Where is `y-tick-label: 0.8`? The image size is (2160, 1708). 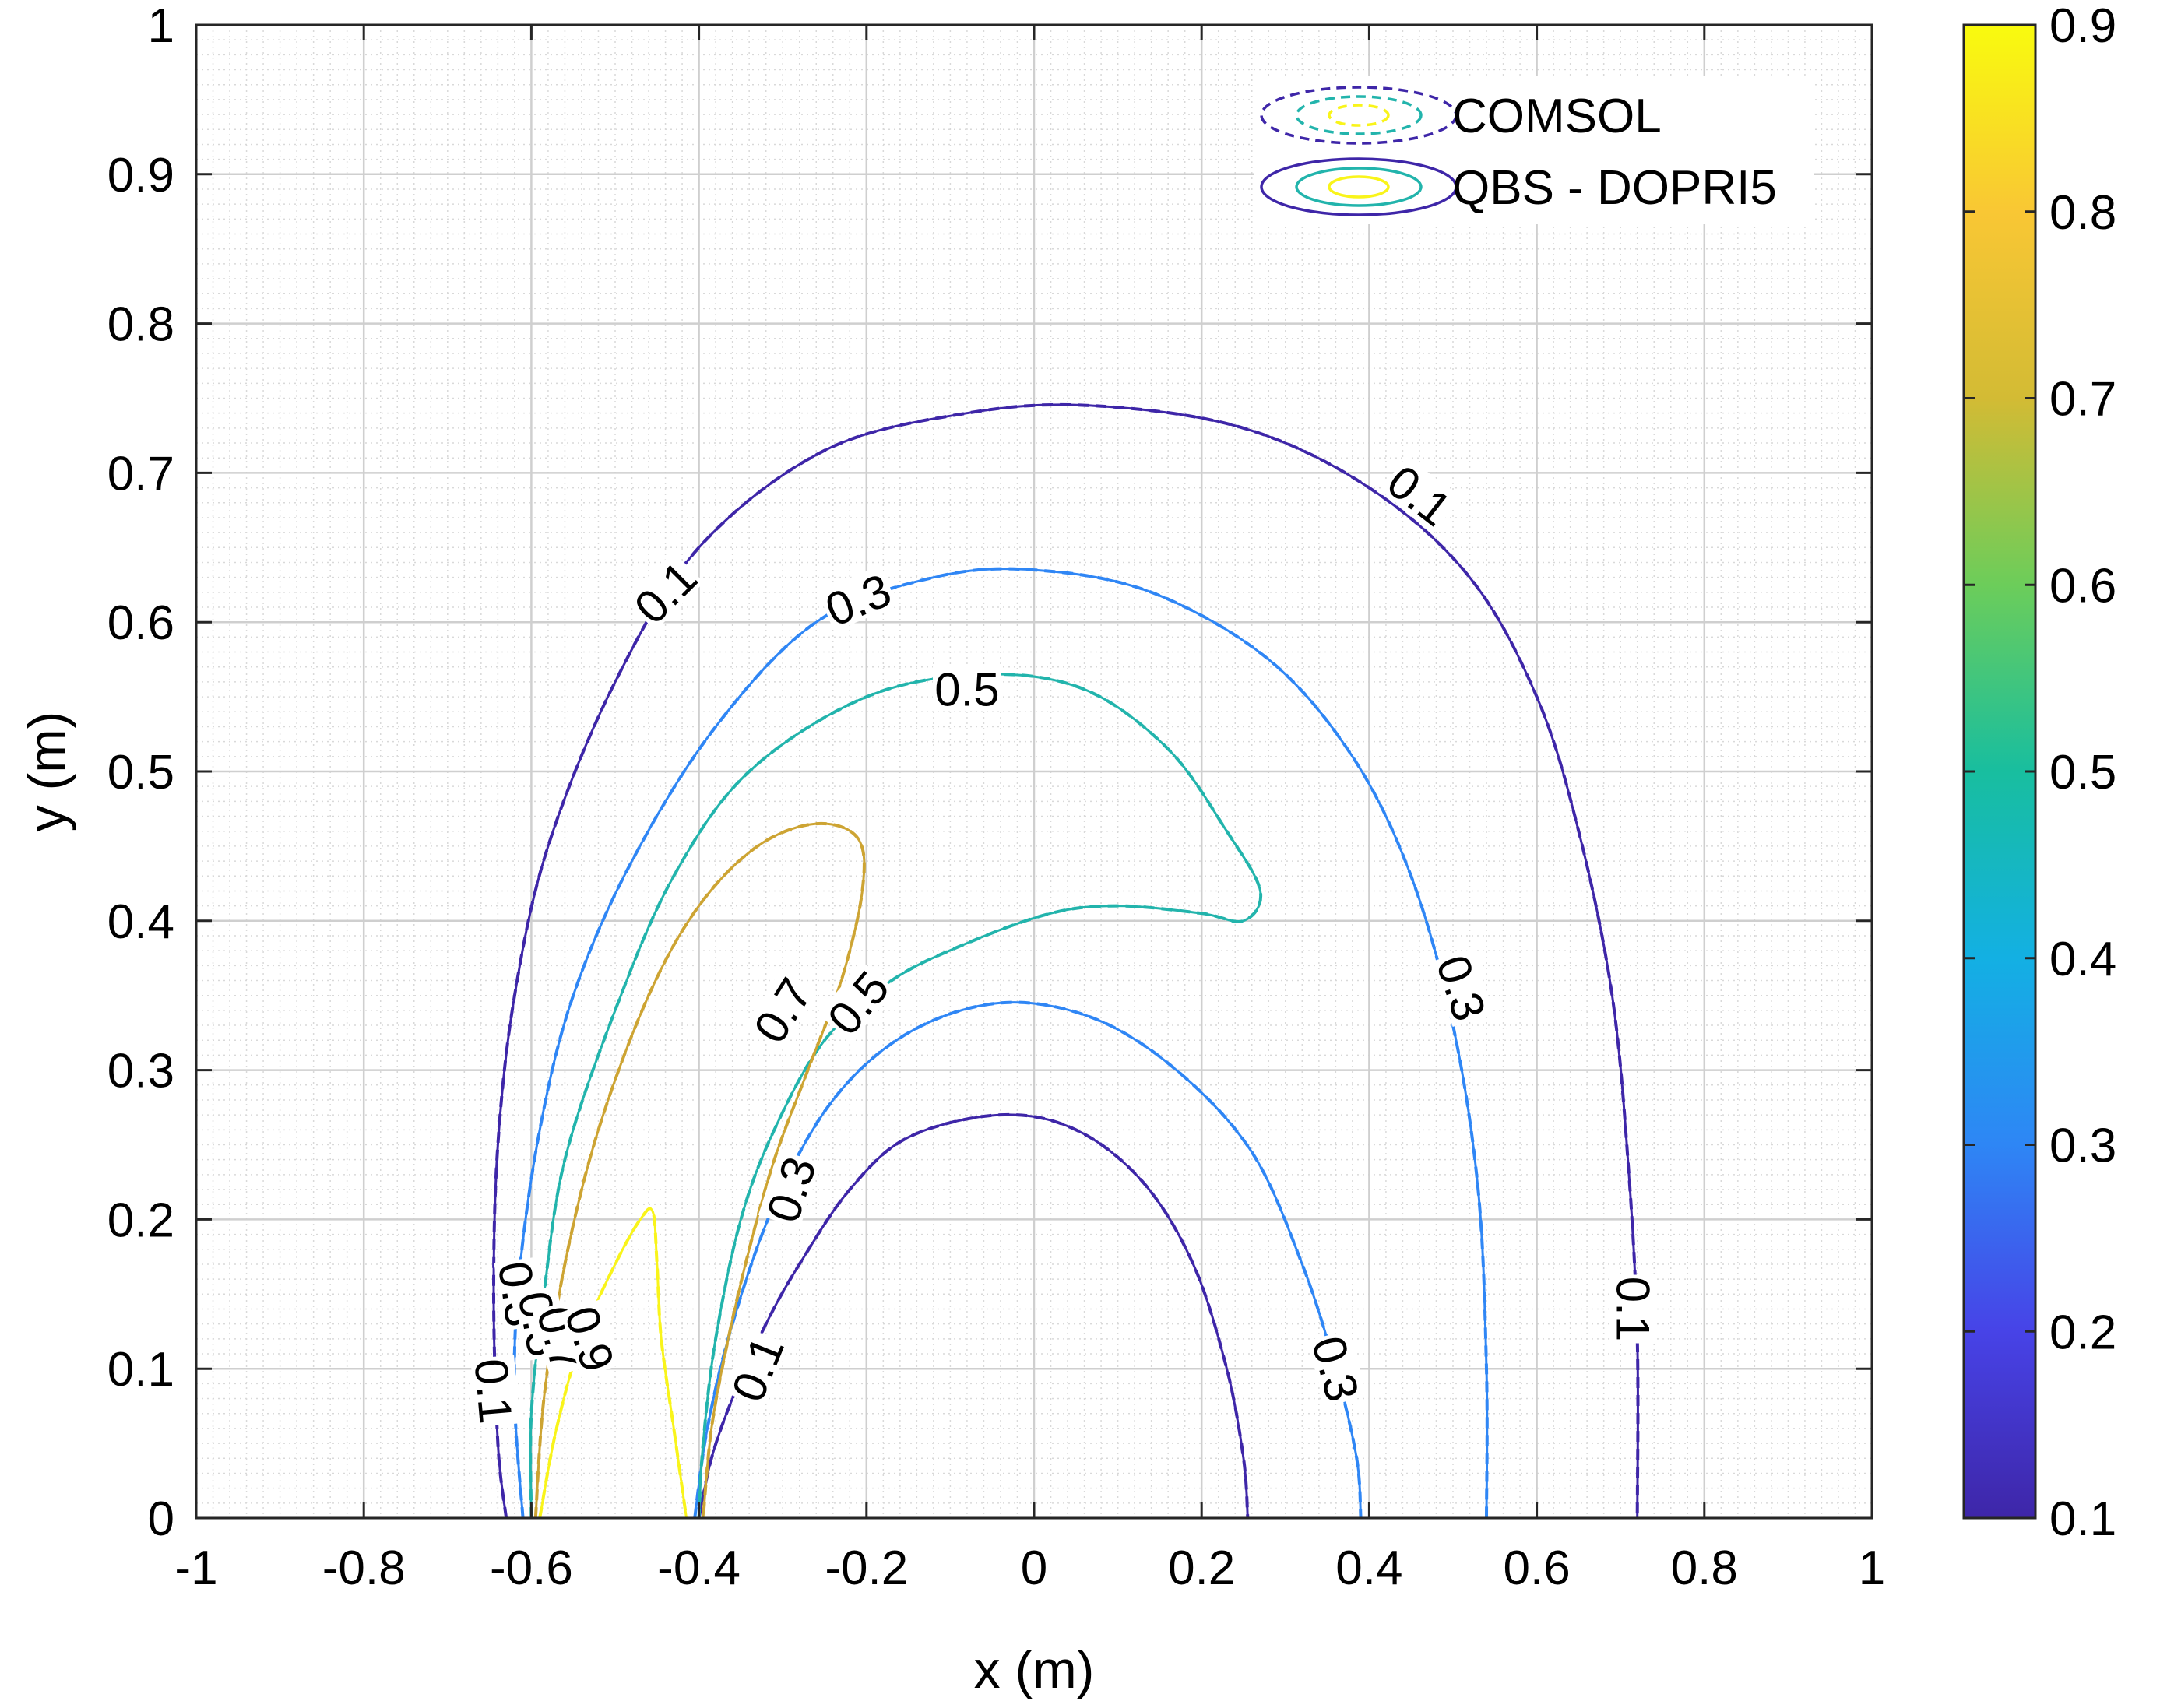 y-tick-label: 0.8 is located at coordinates (140, 325).